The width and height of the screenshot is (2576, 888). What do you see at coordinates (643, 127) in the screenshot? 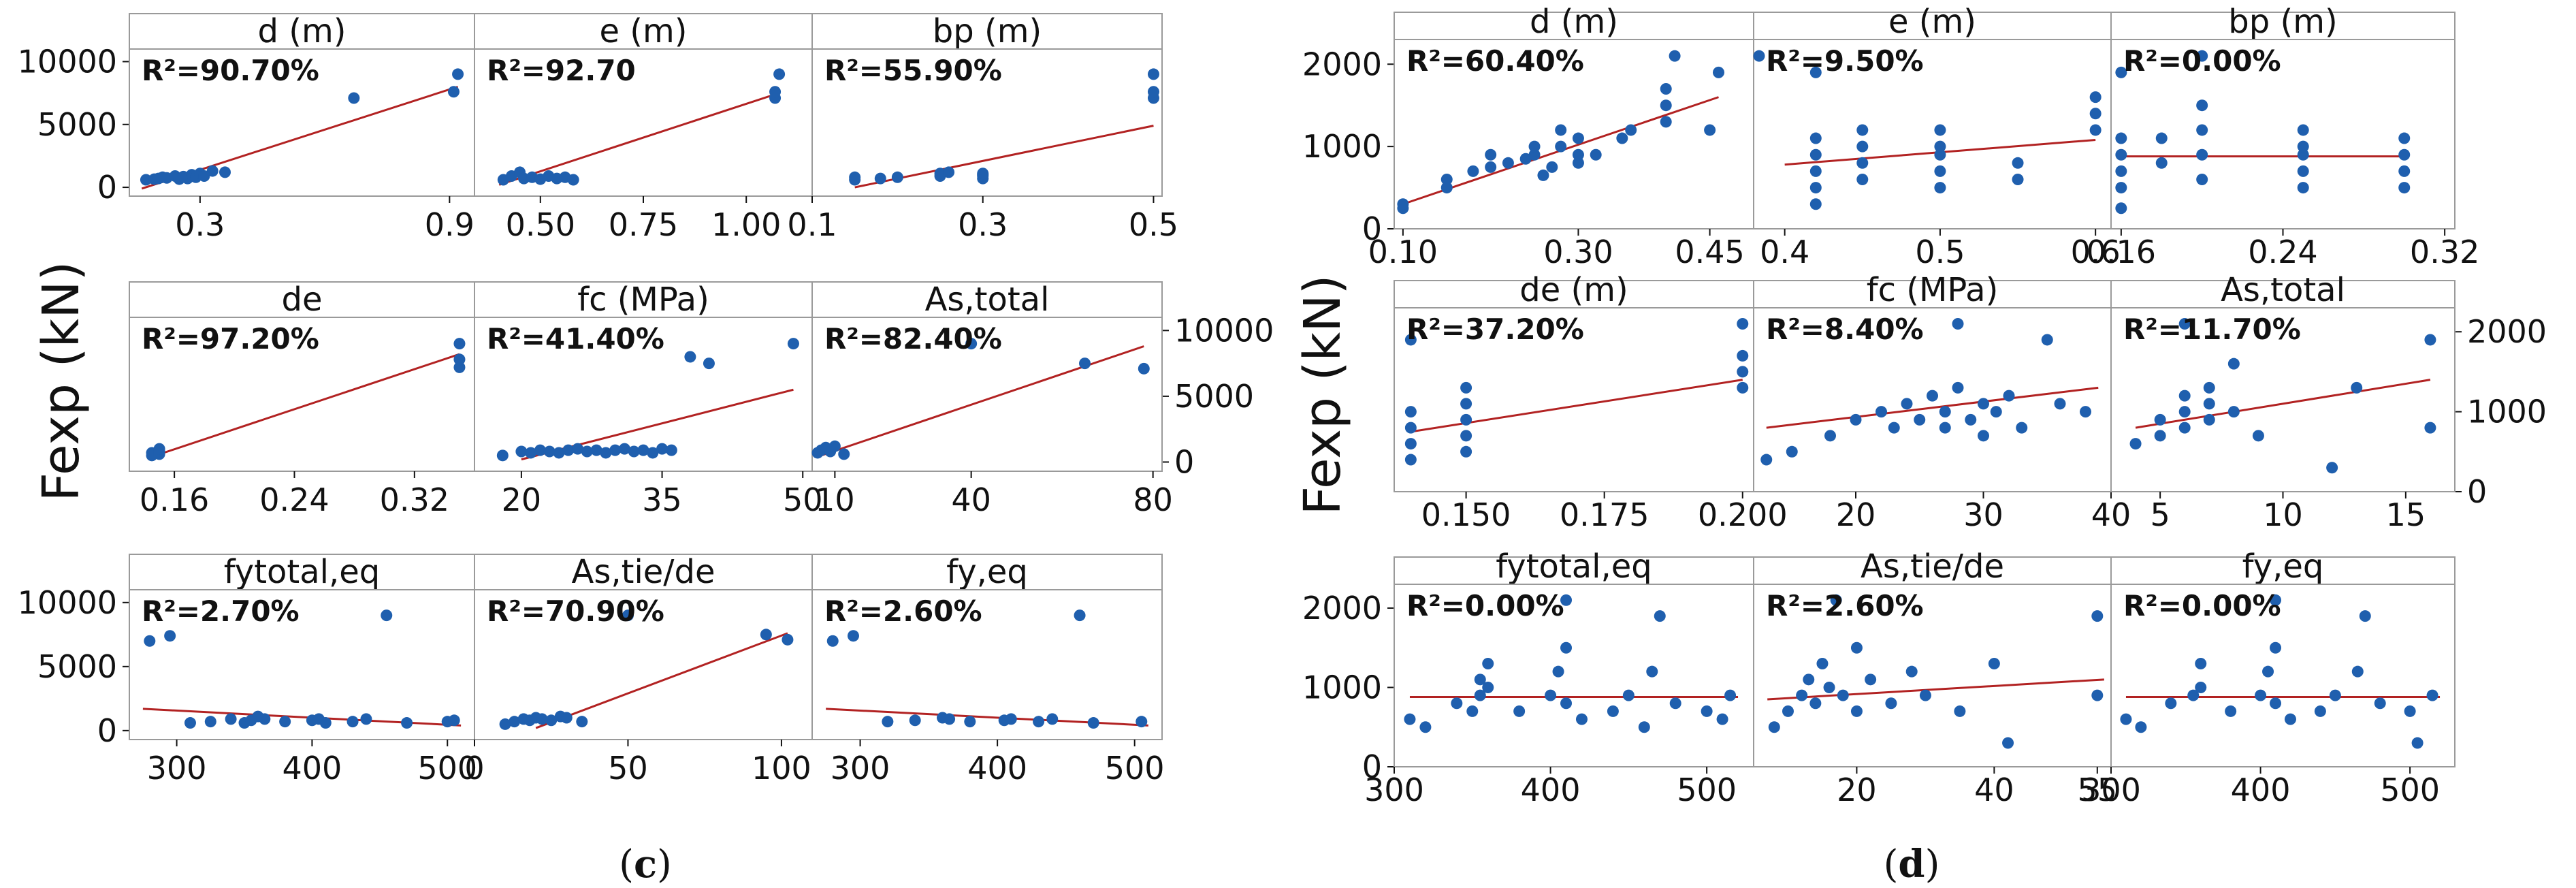
I see `panel-c-2: e (m) R²=92.70 0.50 0.75 1.00` at bounding box center [643, 127].